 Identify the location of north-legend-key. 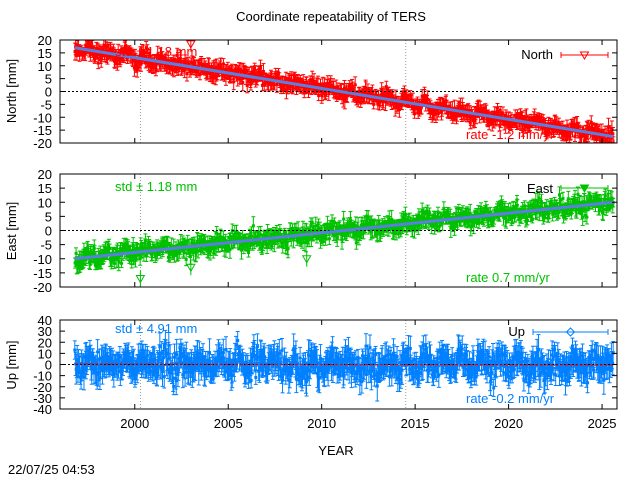
(584, 56).